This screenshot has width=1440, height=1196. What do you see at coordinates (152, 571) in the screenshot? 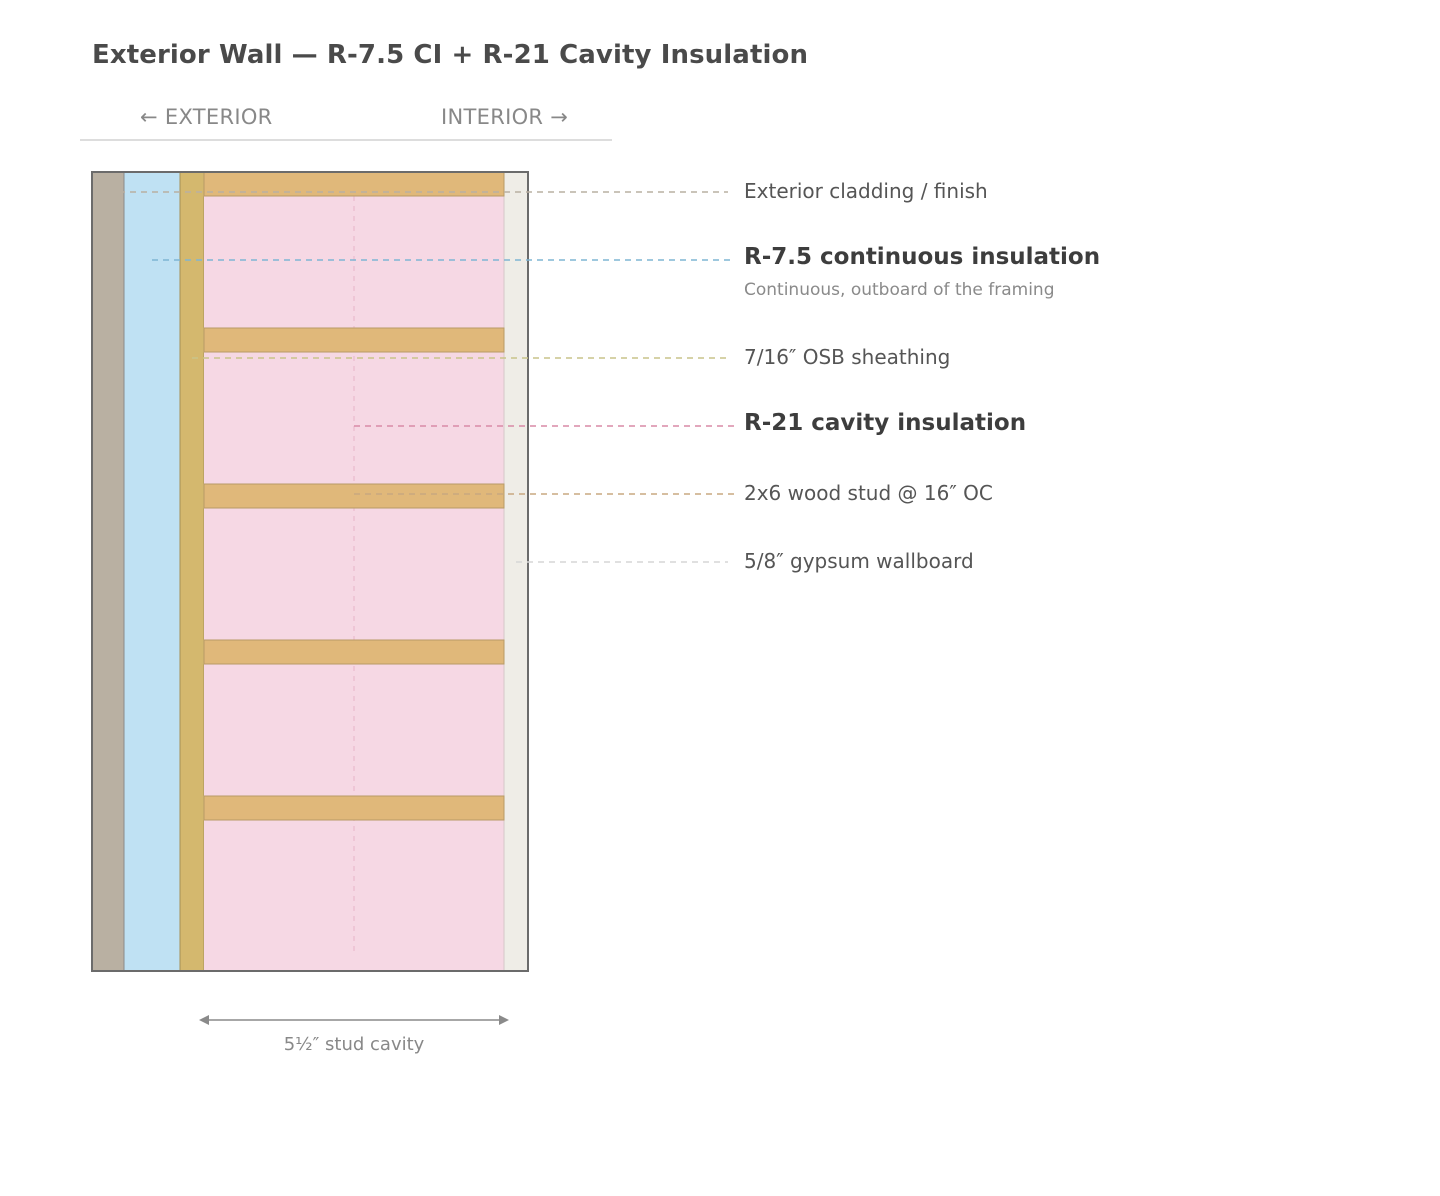
I see `continuous-insulation-layer` at bounding box center [152, 571].